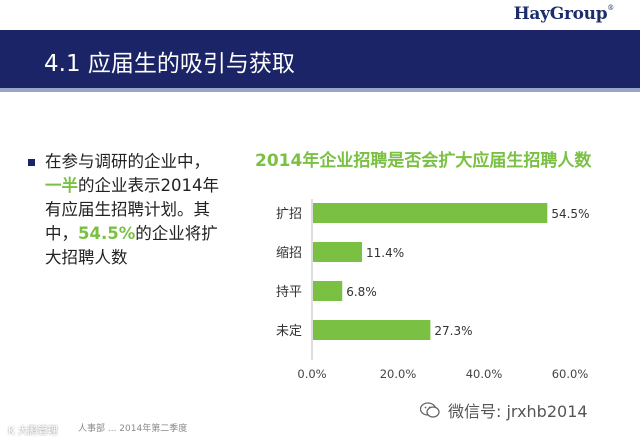  What do you see at coordinates (289, 331) in the screenshot?
I see `category-label: 未定` at bounding box center [289, 331].